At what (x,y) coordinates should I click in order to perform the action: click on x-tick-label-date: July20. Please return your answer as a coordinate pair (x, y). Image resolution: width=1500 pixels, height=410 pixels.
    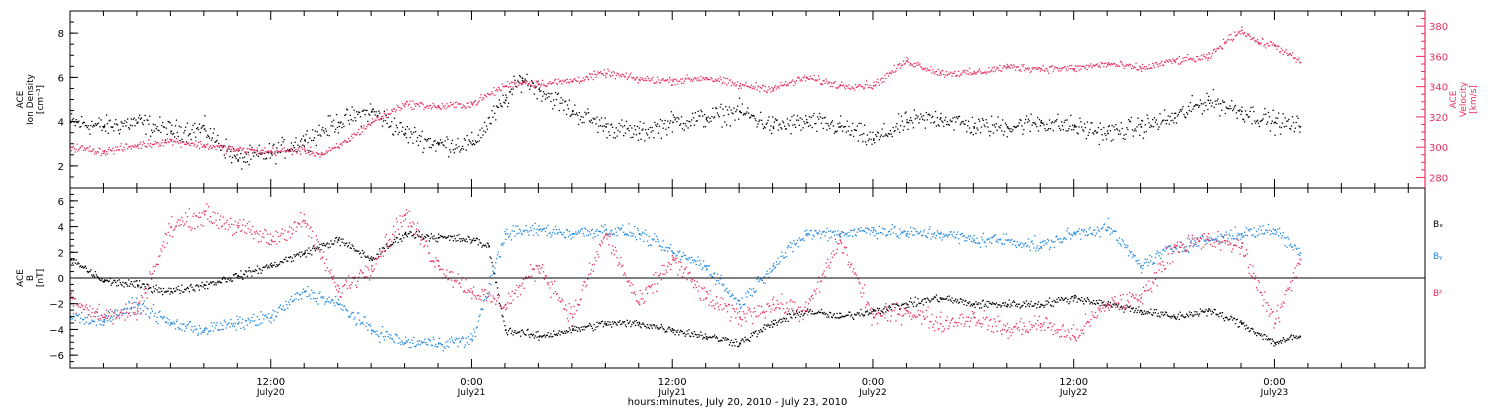
    Looking at the image, I should click on (270, 393).